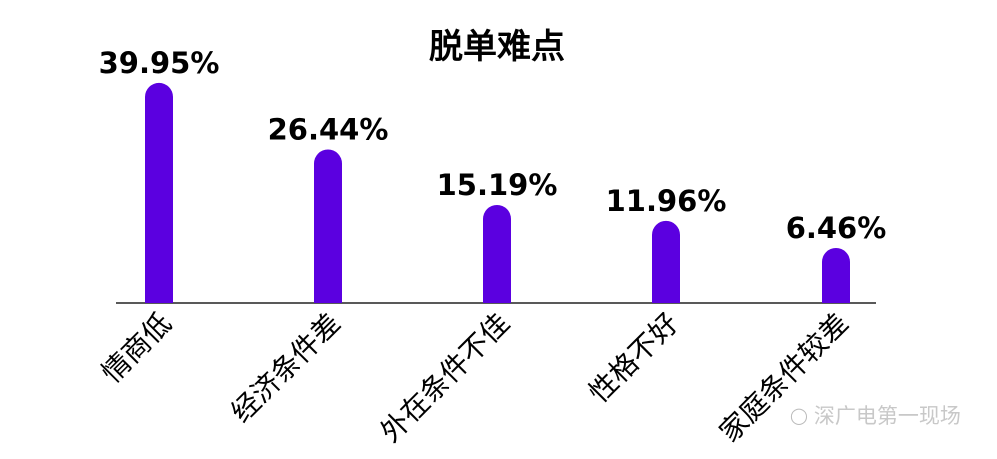  I want to click on x-tick-label-3: 外在条件不佳, so click(445, 378).